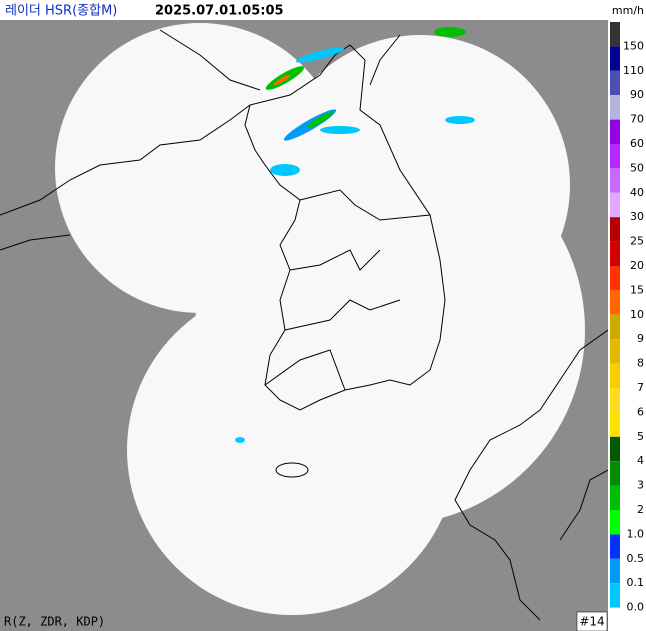 The height and width of the screenshot is (631, 646). I want to click on legend-label: 1.0, so click(636, 533).